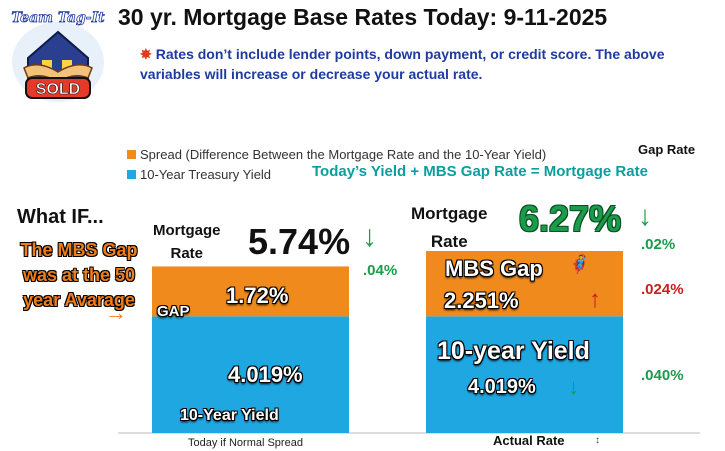 This screenshot has height=451, width=725. I want to click on data-label-yield-normal: 4.019%, so click(265, 374).